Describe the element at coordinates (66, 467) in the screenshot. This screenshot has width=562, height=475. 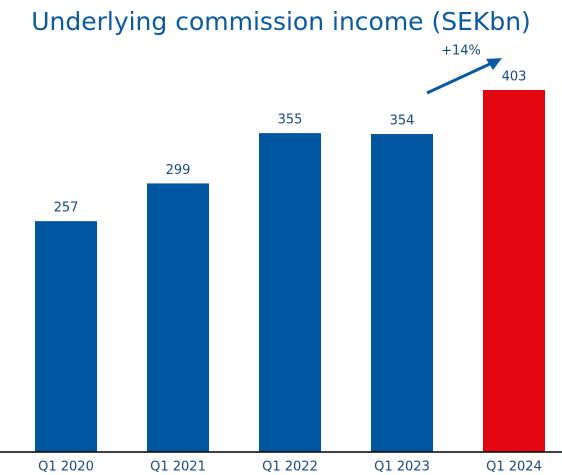
I see `x-tick-label: Q1 2020` at that location.